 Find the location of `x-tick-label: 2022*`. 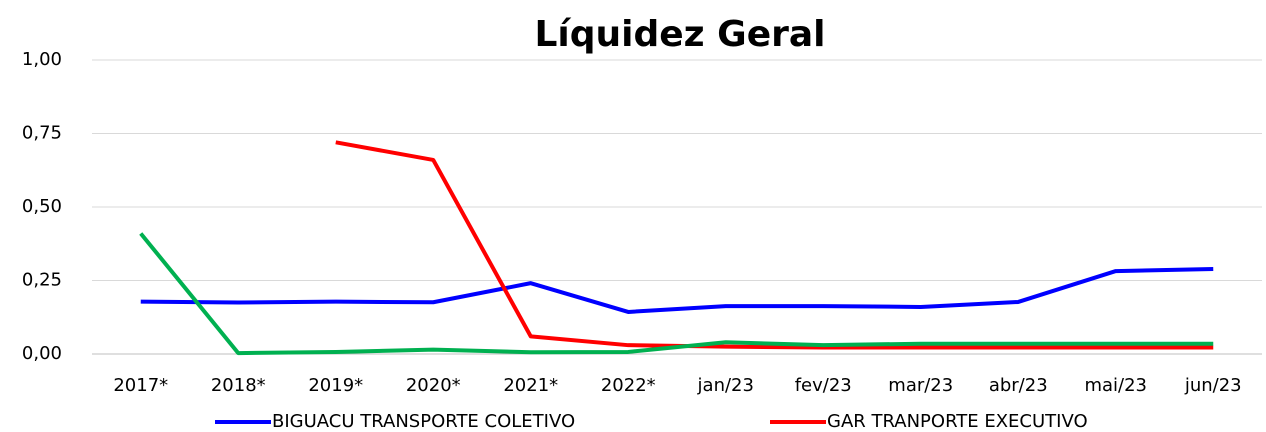

x-tick-label: 2022* is located at coordinates (628, 385).